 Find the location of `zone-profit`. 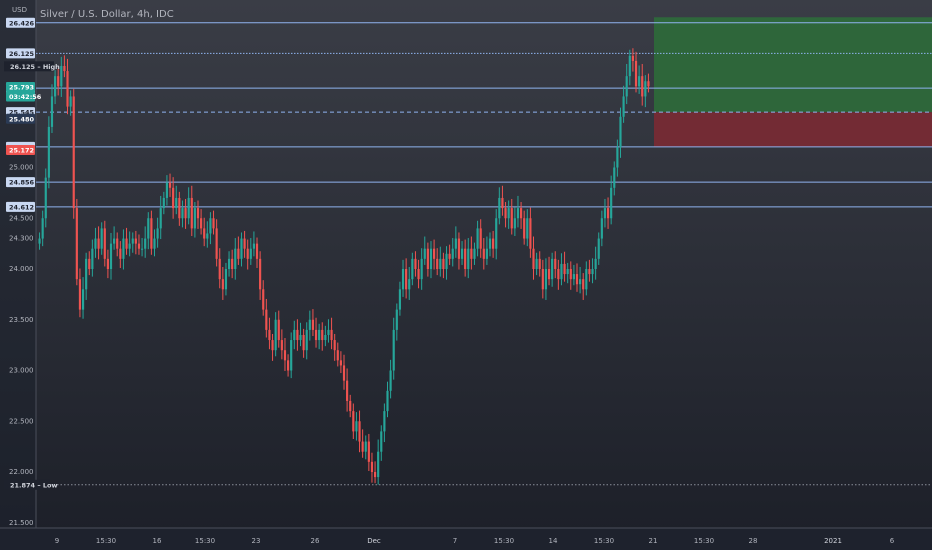

zone-profit is located at coordinates (793, 65).